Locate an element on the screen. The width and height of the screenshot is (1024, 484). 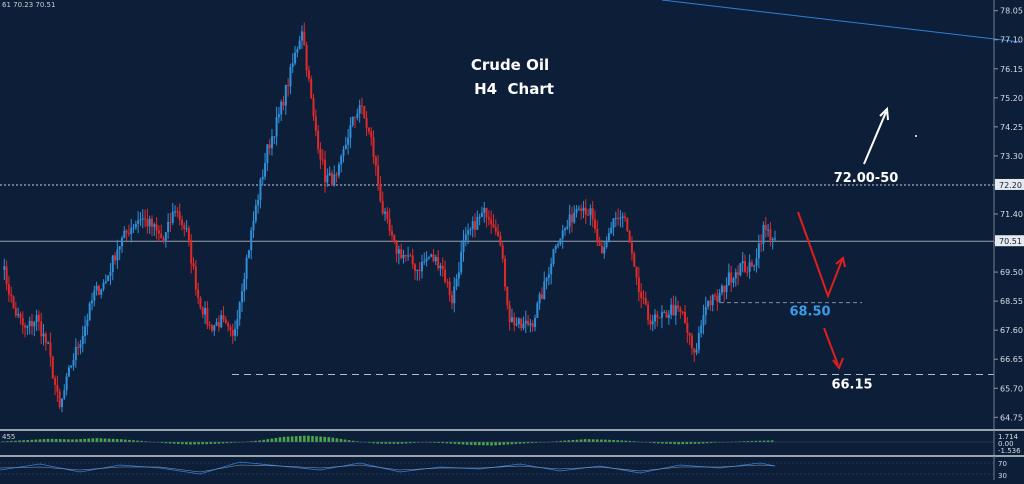
support-label-66-15: 66.15 is located at coordinates (851, 385).